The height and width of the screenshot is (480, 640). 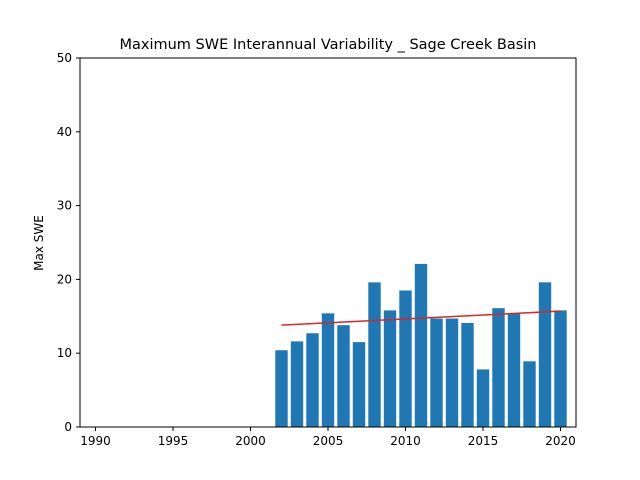 I want to click on bar-2003, so click(x=297, y=384).